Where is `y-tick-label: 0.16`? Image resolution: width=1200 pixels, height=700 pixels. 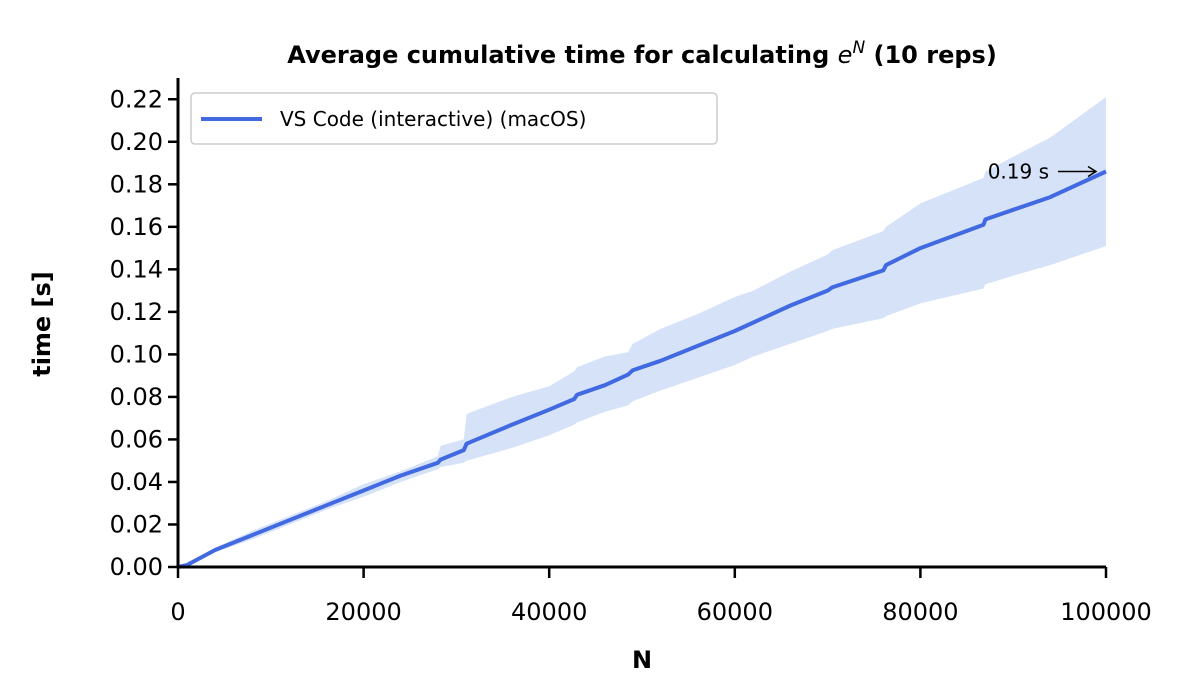
y-tick-label: 0.16 is located at coordinates (136, 227).